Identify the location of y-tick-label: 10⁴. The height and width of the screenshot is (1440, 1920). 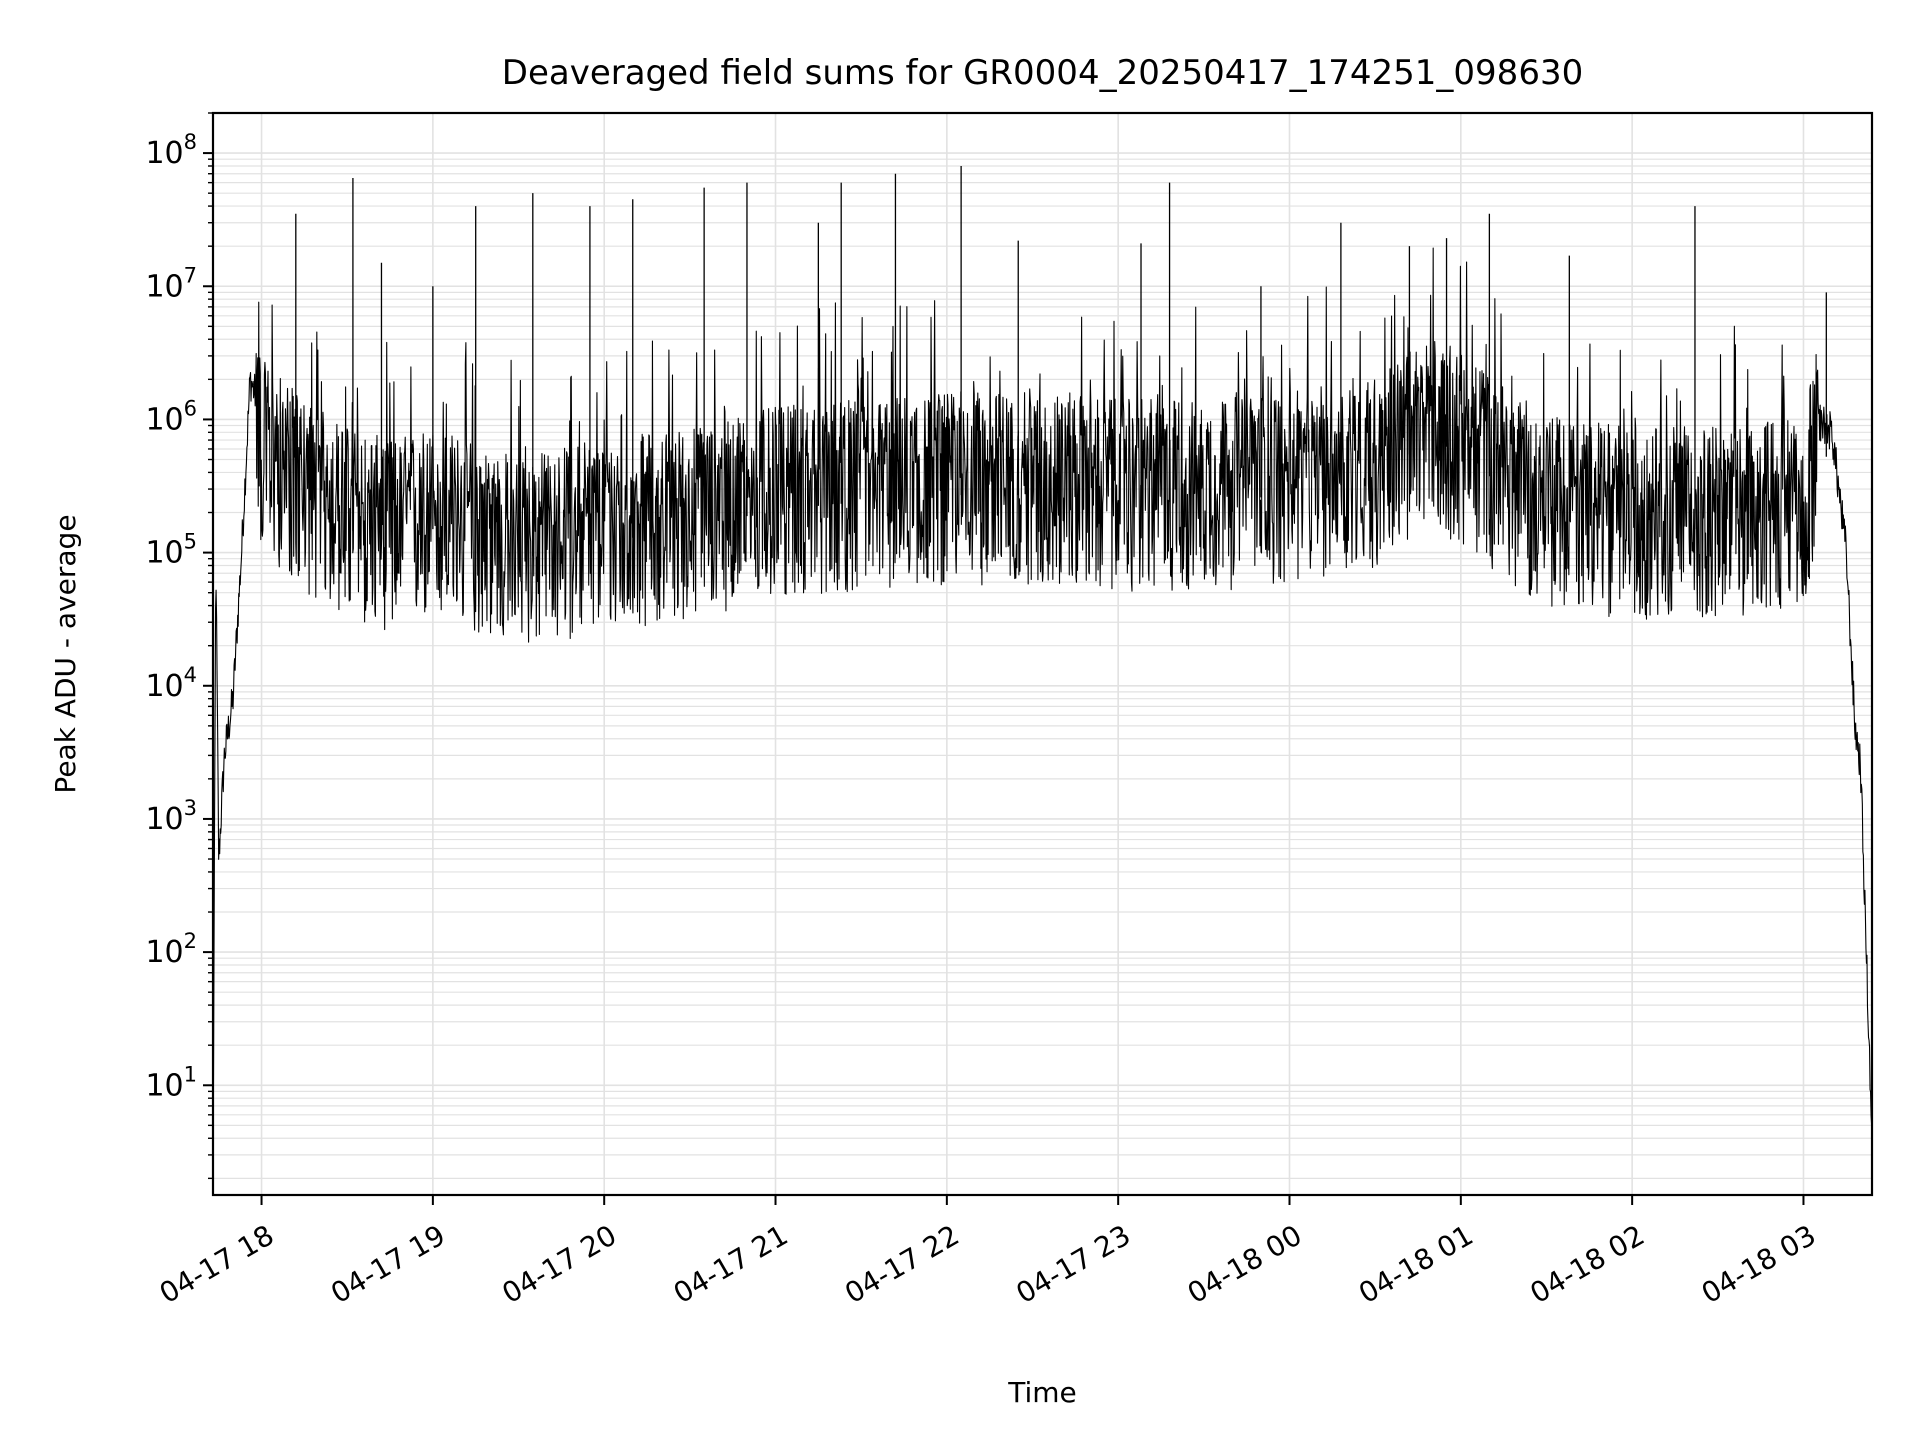
(171, 683).